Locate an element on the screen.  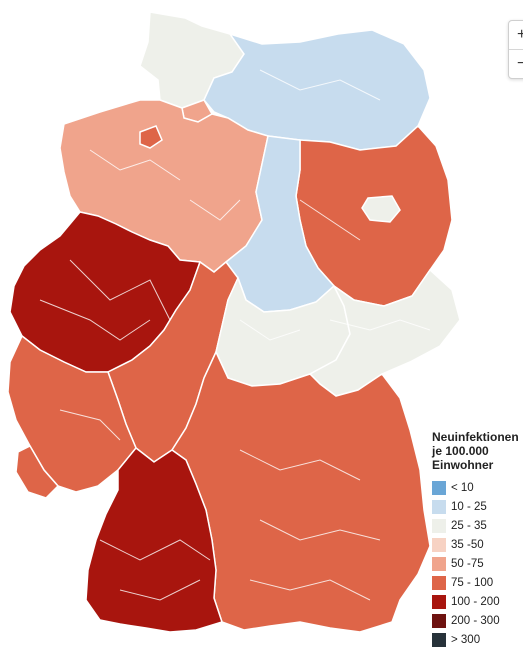
legend-item: > 300 is located at coordinates (477, 639).